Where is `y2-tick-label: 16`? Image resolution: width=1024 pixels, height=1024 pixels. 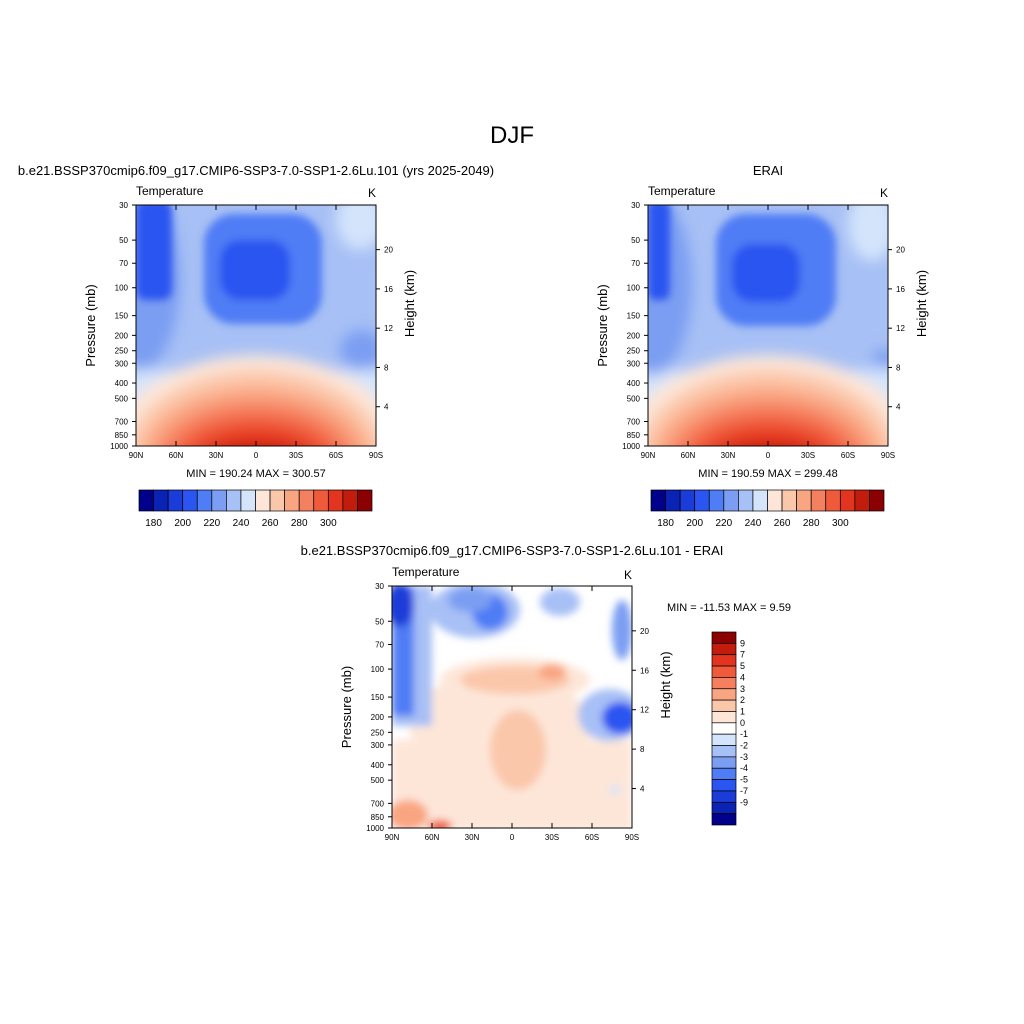
y2-tick-label: 16 is located at coordinates (644, 670).